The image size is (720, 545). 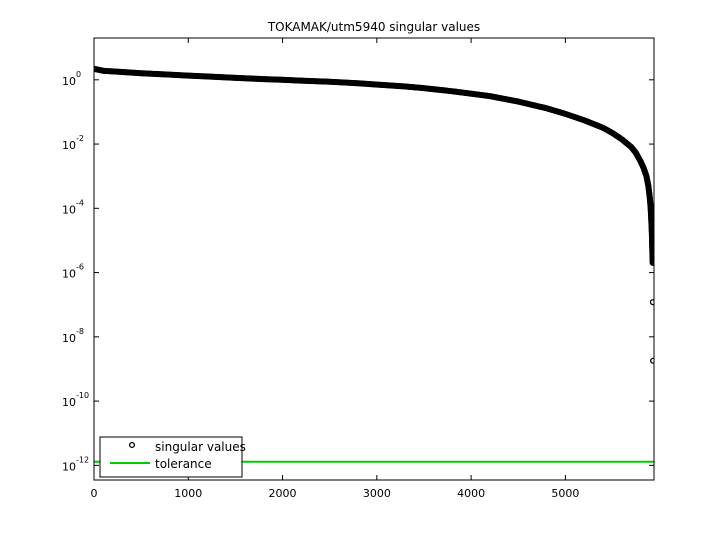 What do you see at coordinates (377, 493) in the screenshot?
I see `x-tick-label: 3000` at bounding box center [377, 493].